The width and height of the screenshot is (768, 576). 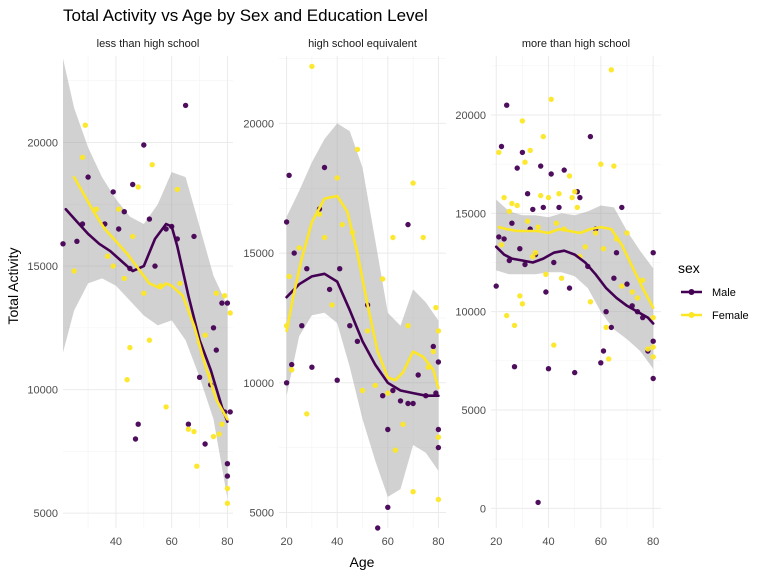 I want to click on x-tick-label: 60, so click(x=388, y=542).